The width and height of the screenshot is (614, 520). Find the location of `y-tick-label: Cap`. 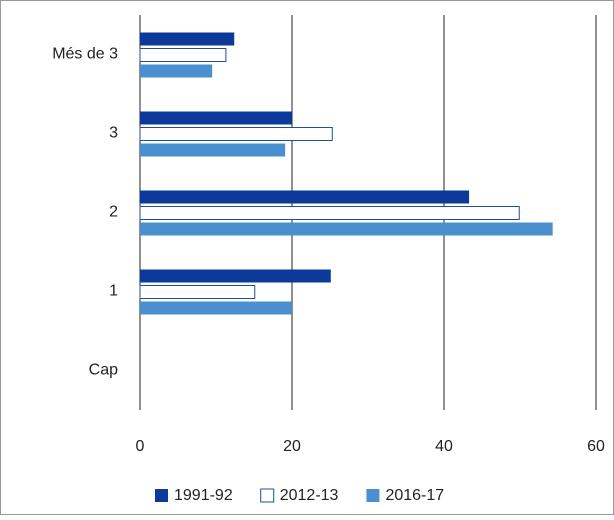

y-tick-label: Cap is located at coordinates (103, 370).